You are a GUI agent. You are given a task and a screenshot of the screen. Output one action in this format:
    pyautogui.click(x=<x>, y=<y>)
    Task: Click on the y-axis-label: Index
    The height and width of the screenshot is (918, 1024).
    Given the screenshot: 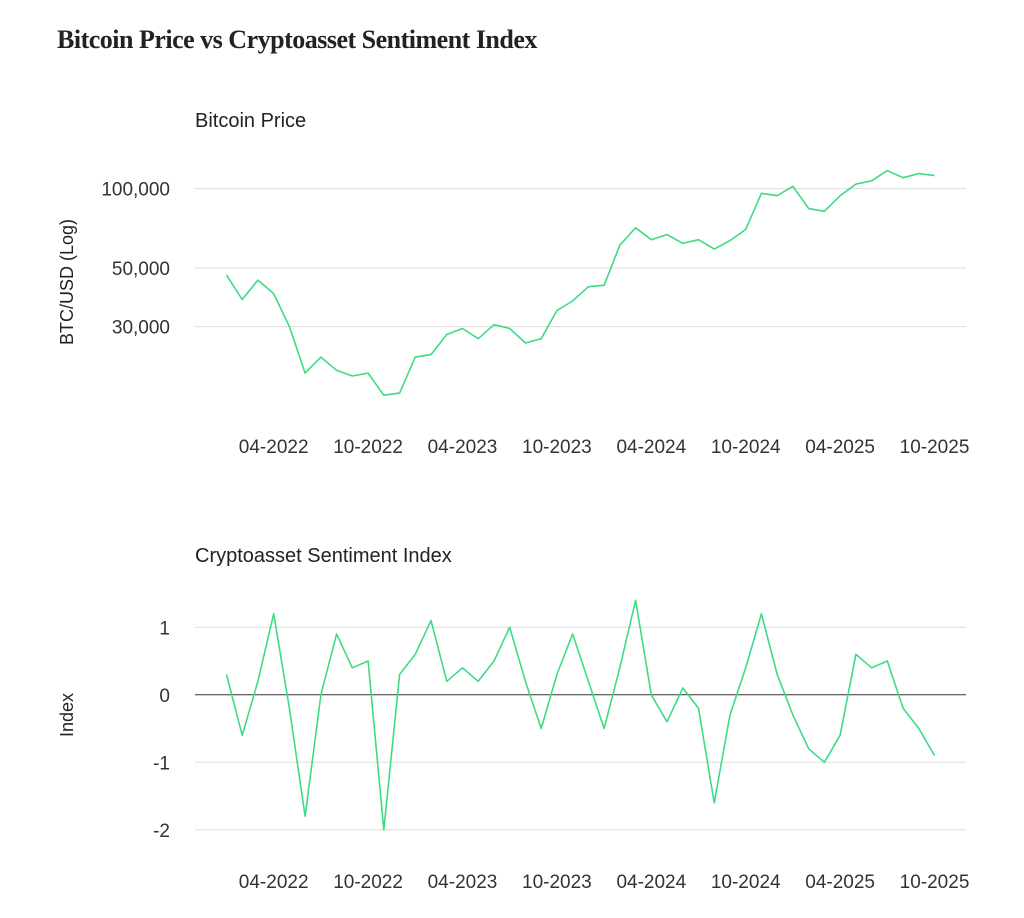 What is the action you would take?
    pyautogui.click(x=67, y=715)
    